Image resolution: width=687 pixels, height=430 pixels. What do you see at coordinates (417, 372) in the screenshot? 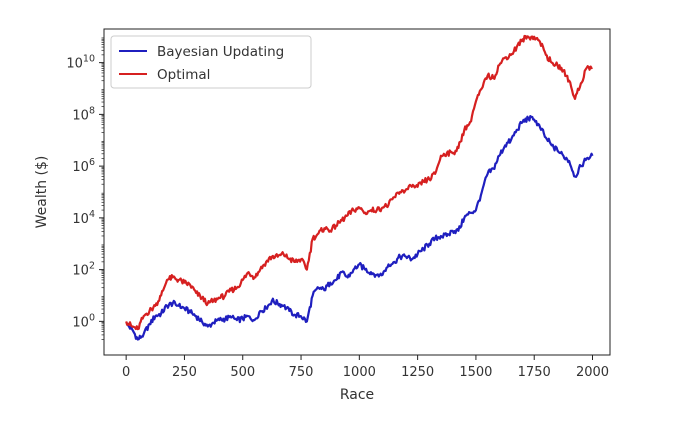
I see `x-tick-label: 1250` at bounding box center [417, 372].